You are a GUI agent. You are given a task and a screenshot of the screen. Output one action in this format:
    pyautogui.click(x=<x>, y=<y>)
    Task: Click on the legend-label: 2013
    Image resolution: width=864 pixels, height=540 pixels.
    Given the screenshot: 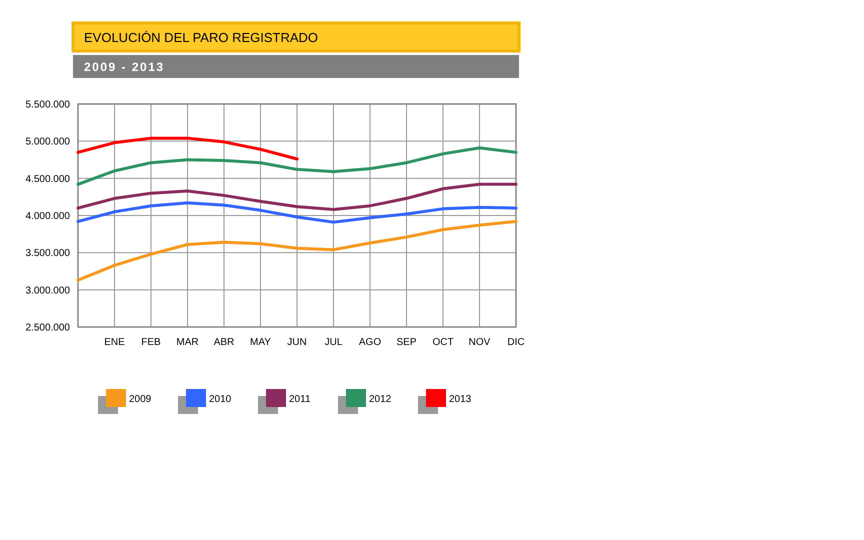 What is the action you would take?
    pyautogui.click(x=460, y=399)
    